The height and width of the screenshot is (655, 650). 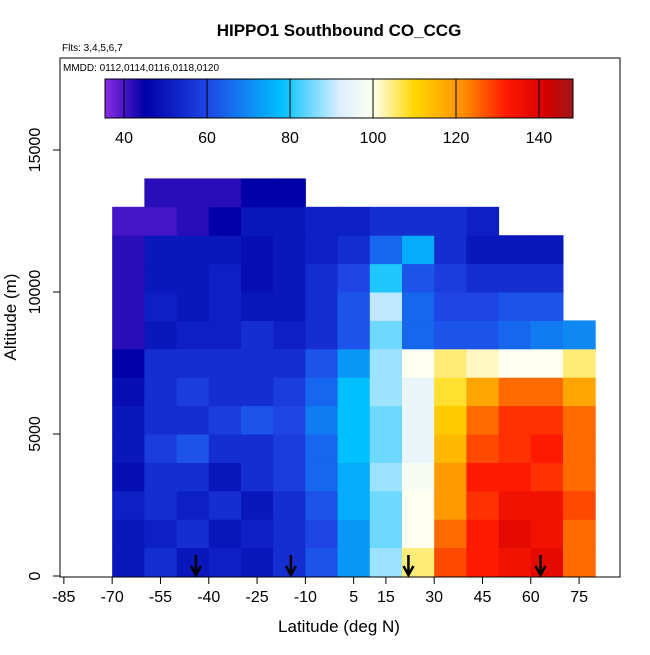 What do you see at coordinates (579, 597) in the screenshot?
I see `x-tick-label: 75` at bounding box center [579, 597].